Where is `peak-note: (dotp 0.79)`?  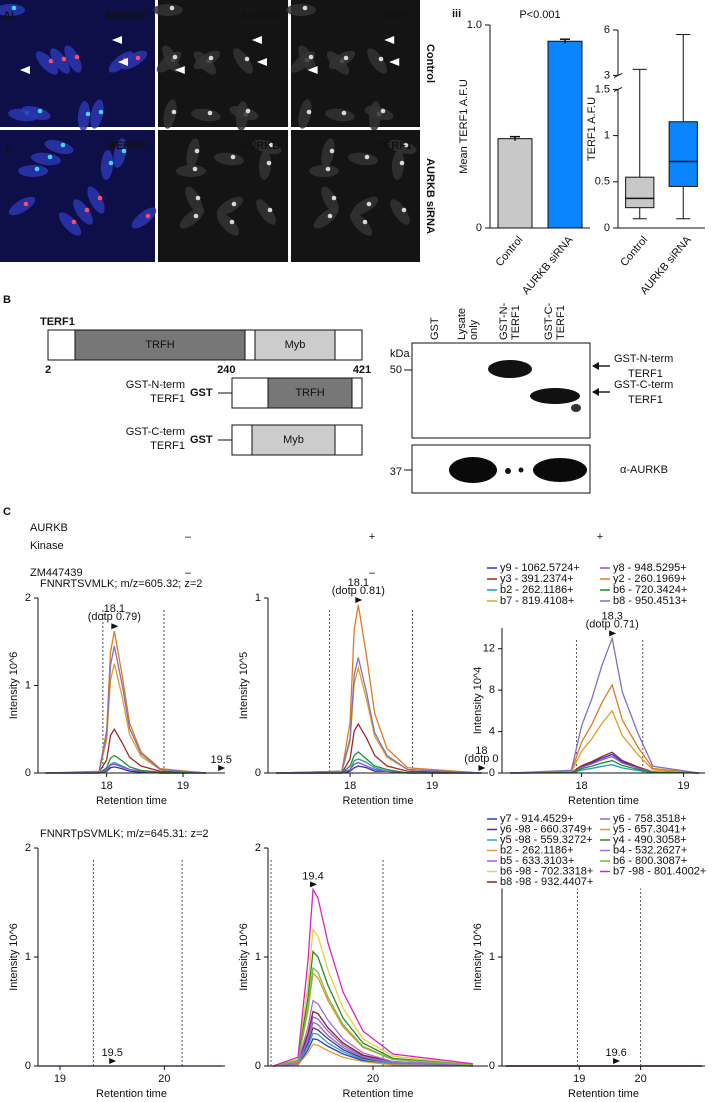 peak-note: (dotp 0.79) is located at coordinates (114, 617).